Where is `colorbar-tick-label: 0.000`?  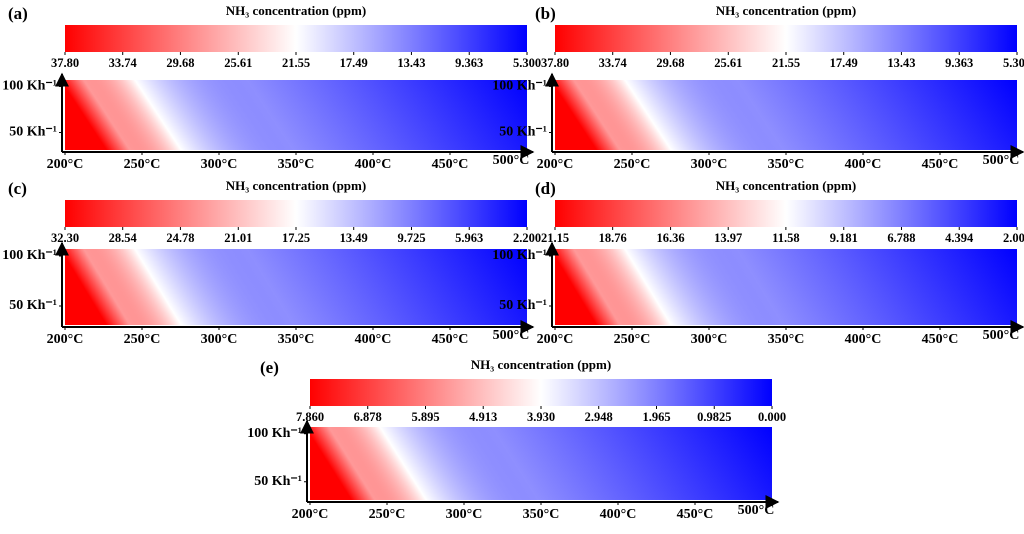 colorbar-tick-label: 0.000 is located at coordinates (772, 417).